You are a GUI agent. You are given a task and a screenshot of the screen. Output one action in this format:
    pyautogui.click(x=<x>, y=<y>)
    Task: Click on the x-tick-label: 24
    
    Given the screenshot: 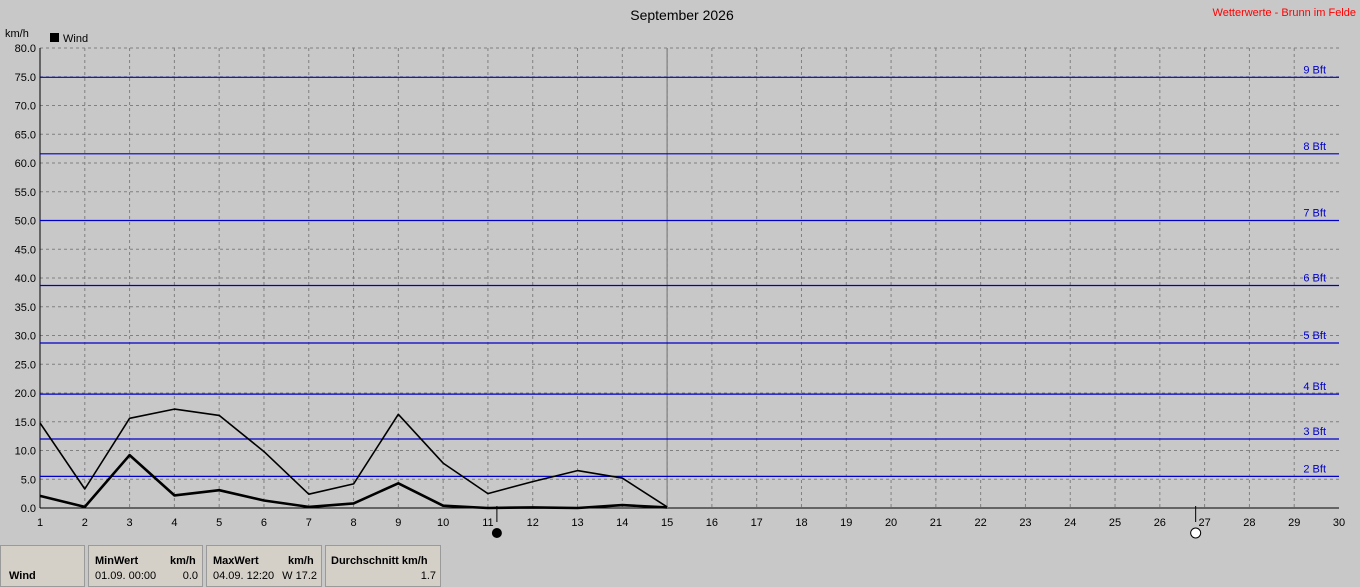 What is the action you would take?
    pyautogui.click(x=1070, y=523)
    